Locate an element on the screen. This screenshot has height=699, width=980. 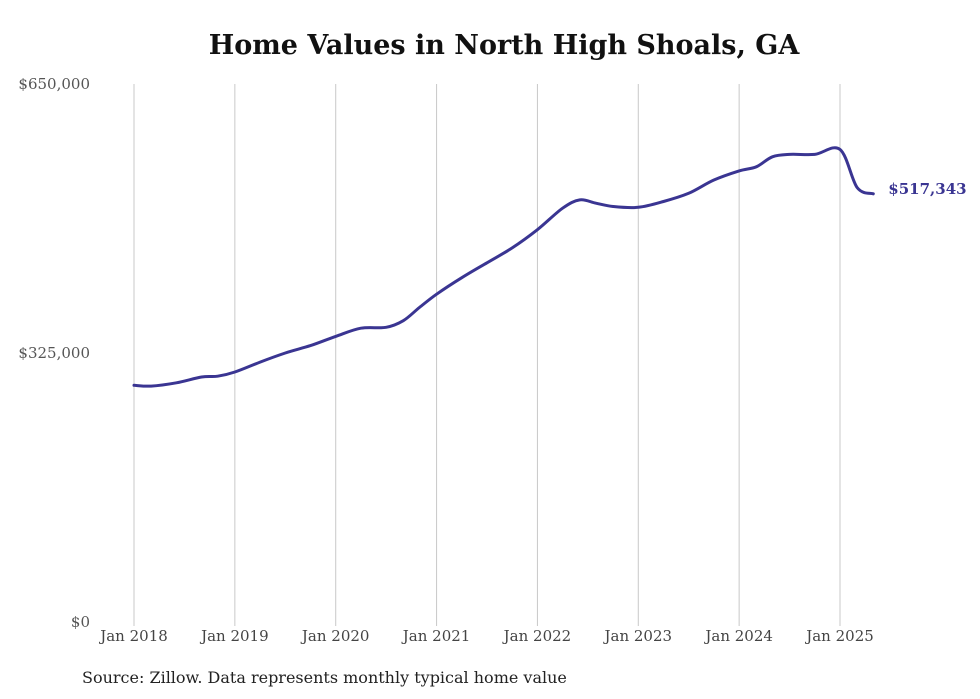
x-tick-label: Jan 2024 is located at coordinates (738, 636).